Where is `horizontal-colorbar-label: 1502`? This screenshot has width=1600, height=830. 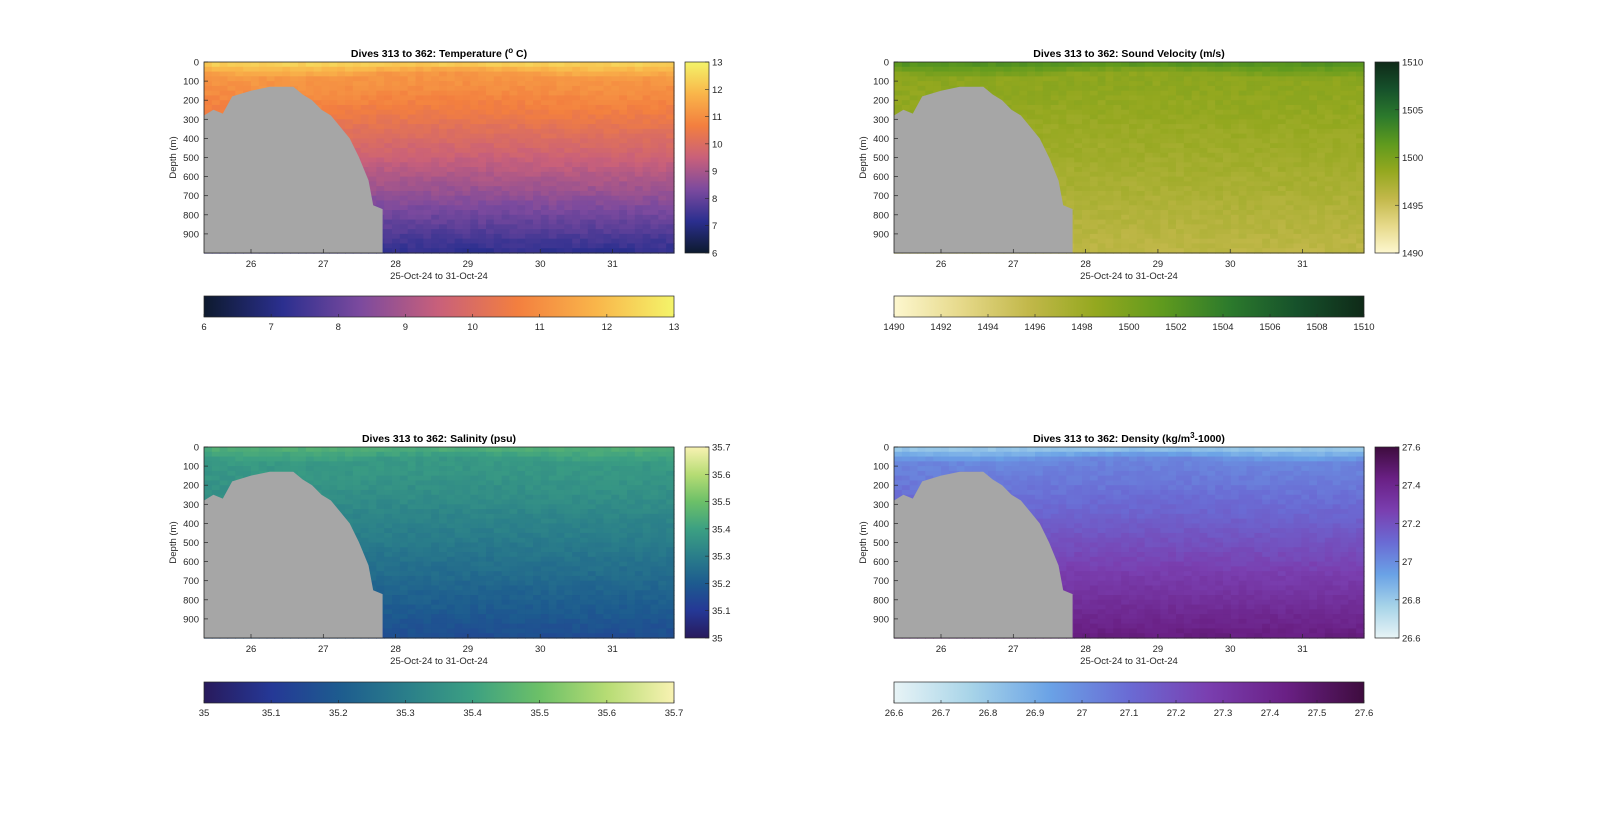 horizontal-colorbar-label: 1502 is located at coordinates (1175, 327).